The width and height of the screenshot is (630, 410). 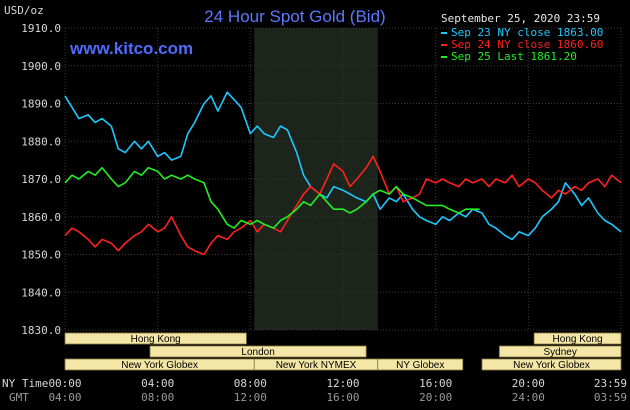 What do you see at coordinates (250, 383) in the screenshot?
I see `x-tick-label-ny: 08:00` at bounding box center [250, 383].